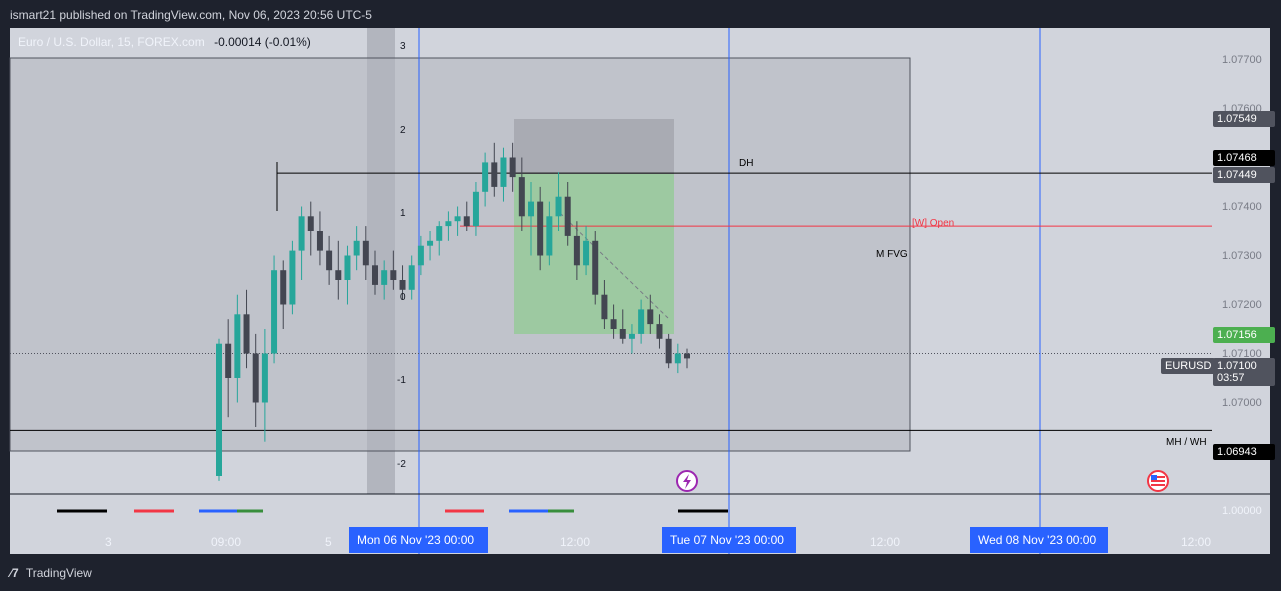 Image resolution: width=1281 pixels, height=591 pixels. Describe the element at coordinates (14, 573) in the screenshot. I see `tradingview-logo-icon: ⁄7` at that location.